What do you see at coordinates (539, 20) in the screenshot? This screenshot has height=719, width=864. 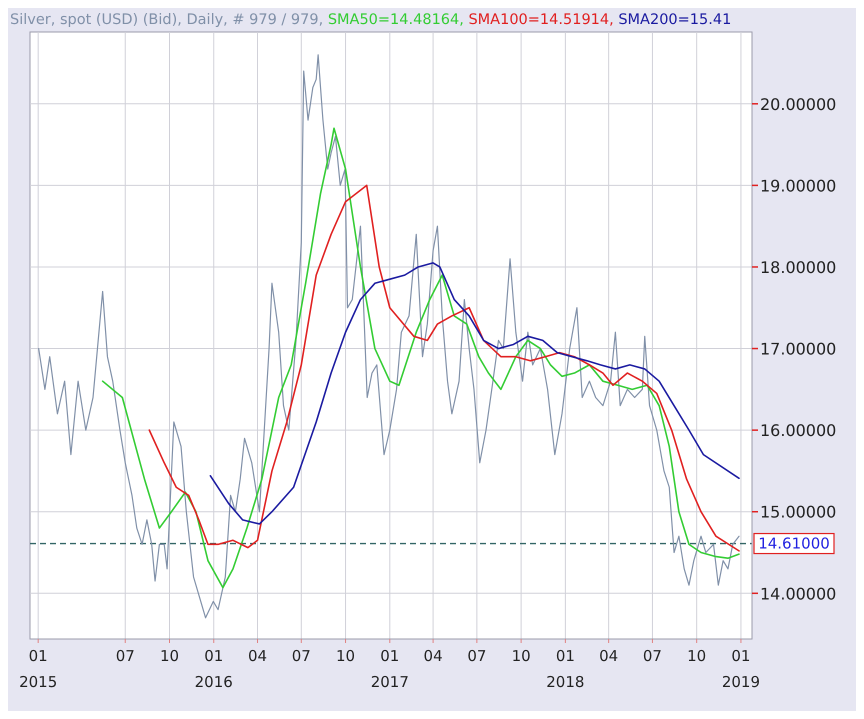 I see `text: SMA100=14.51914,` at bounding box center [539, 20].